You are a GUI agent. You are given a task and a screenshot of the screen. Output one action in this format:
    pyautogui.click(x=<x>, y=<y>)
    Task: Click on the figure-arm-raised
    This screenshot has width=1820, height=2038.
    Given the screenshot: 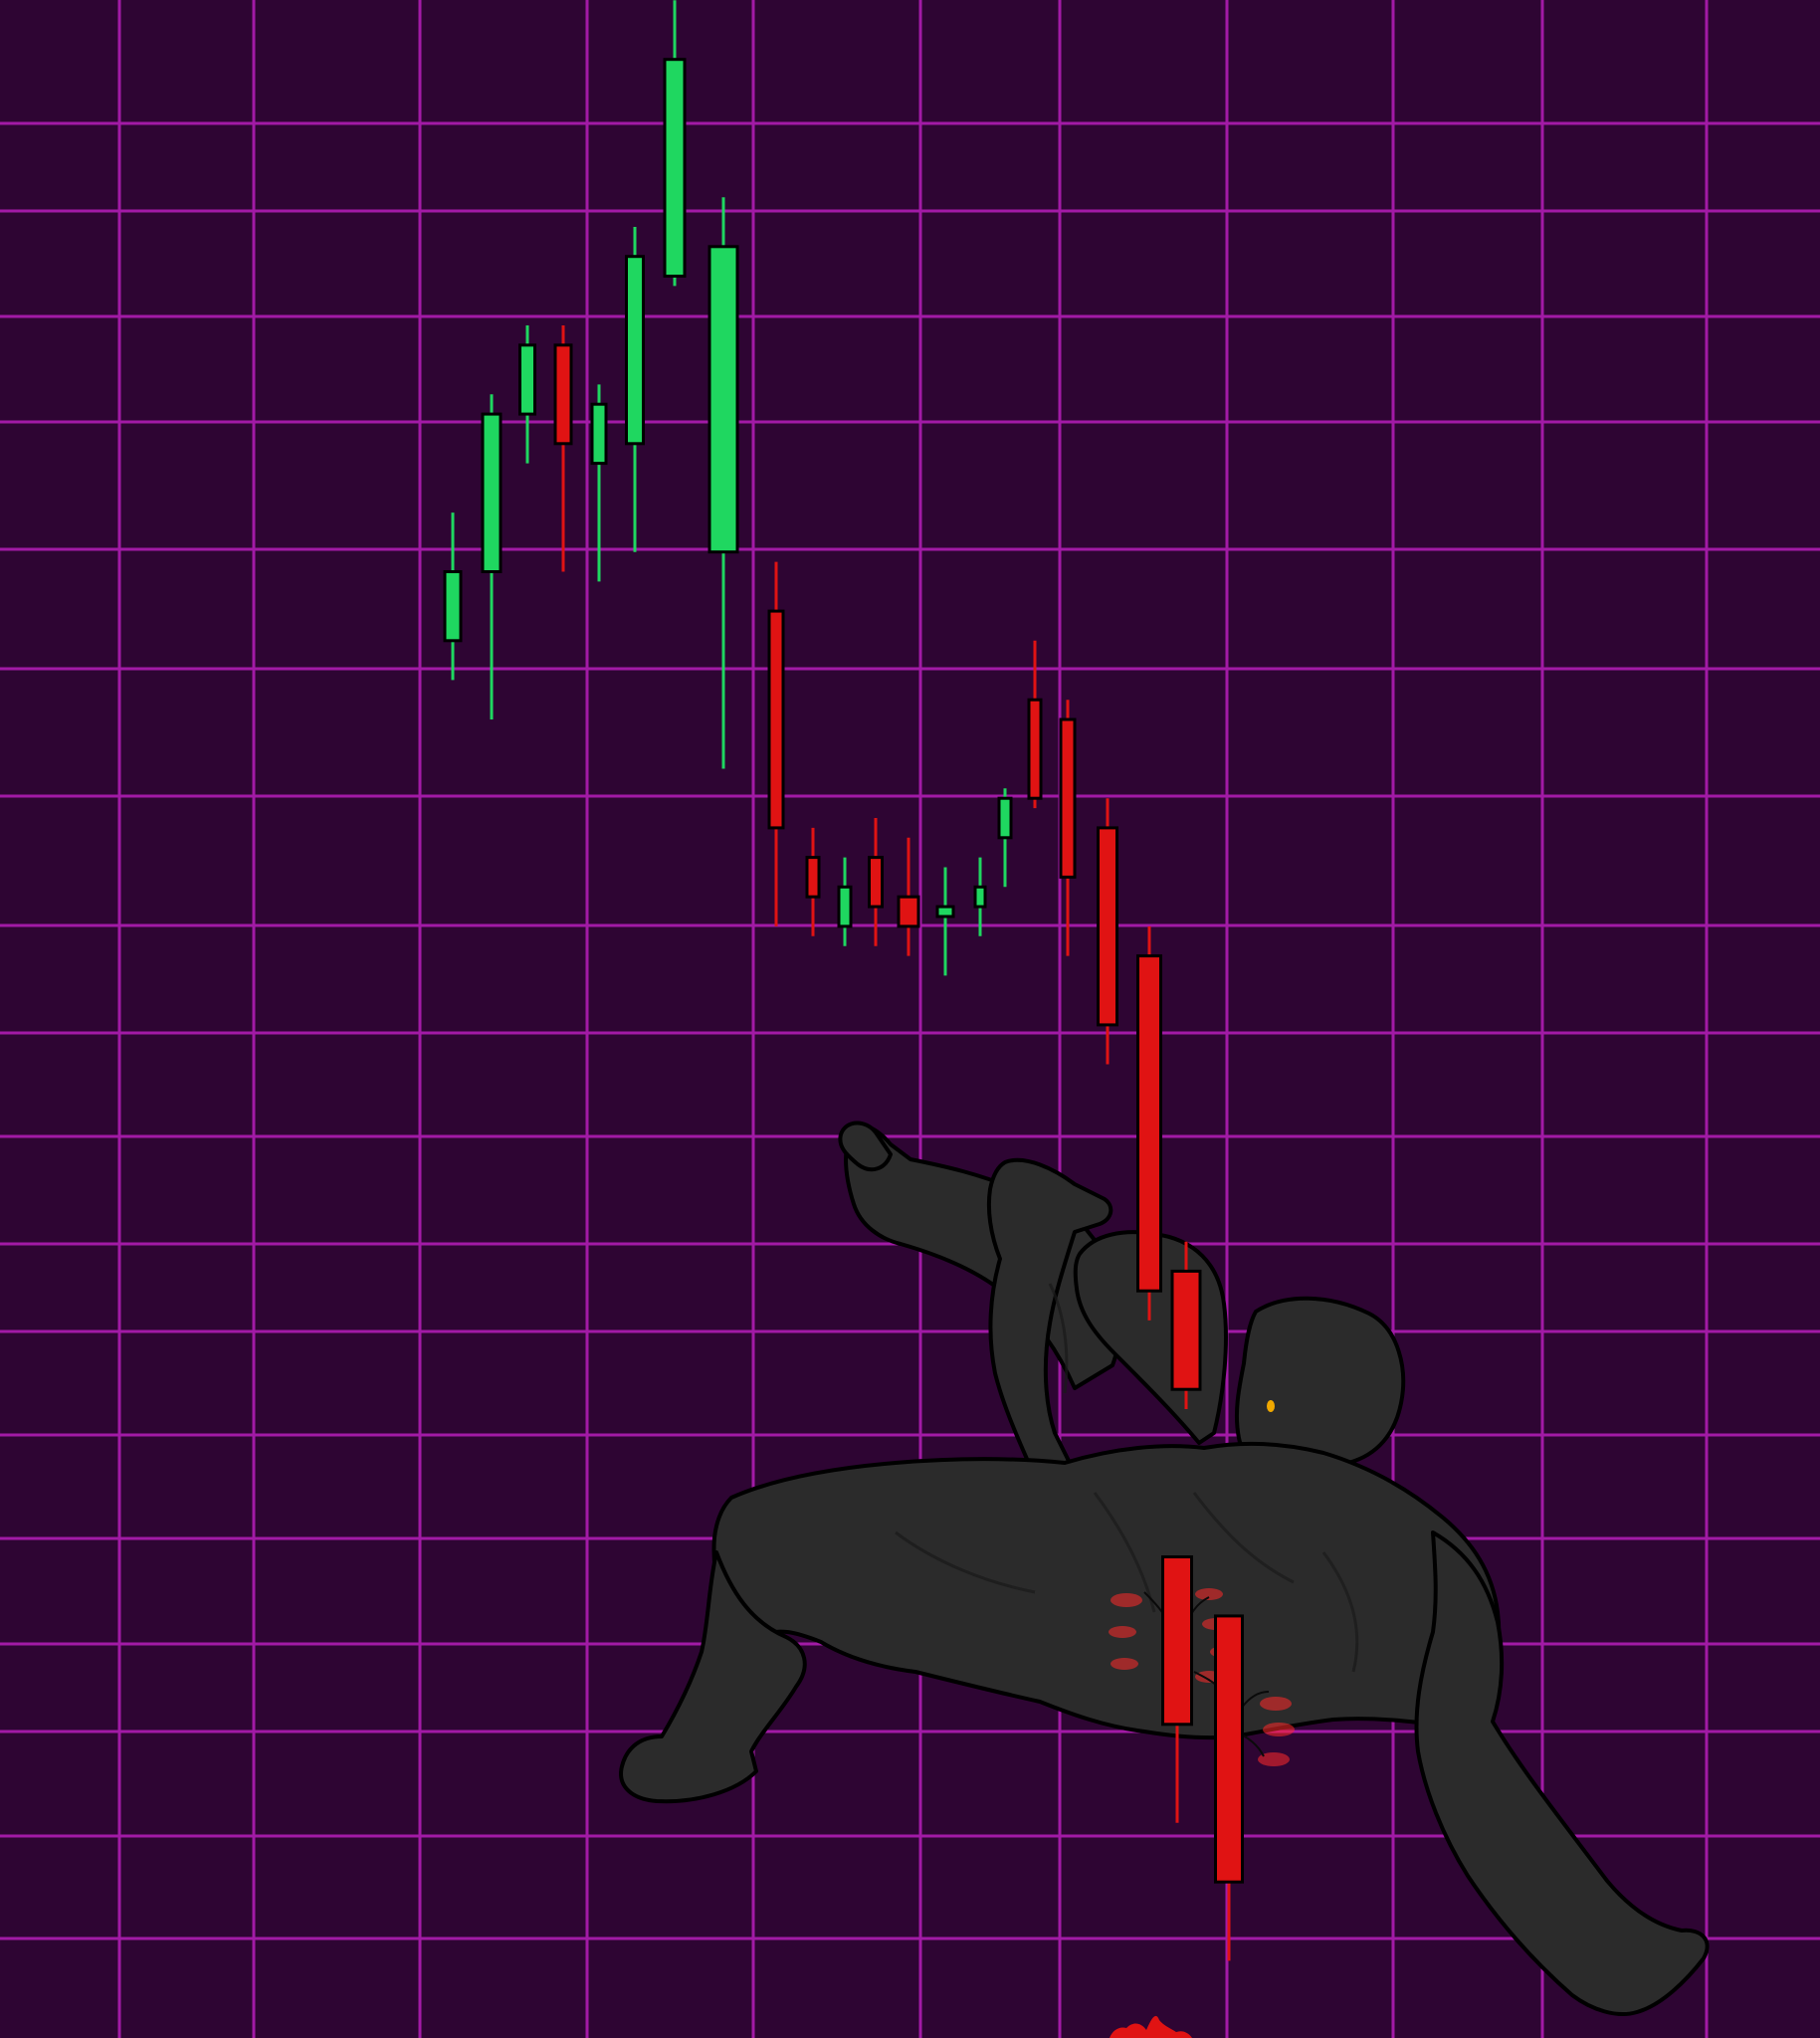 What is the action you would take?
    pyautogui.click(x=1049, y=1318)
    